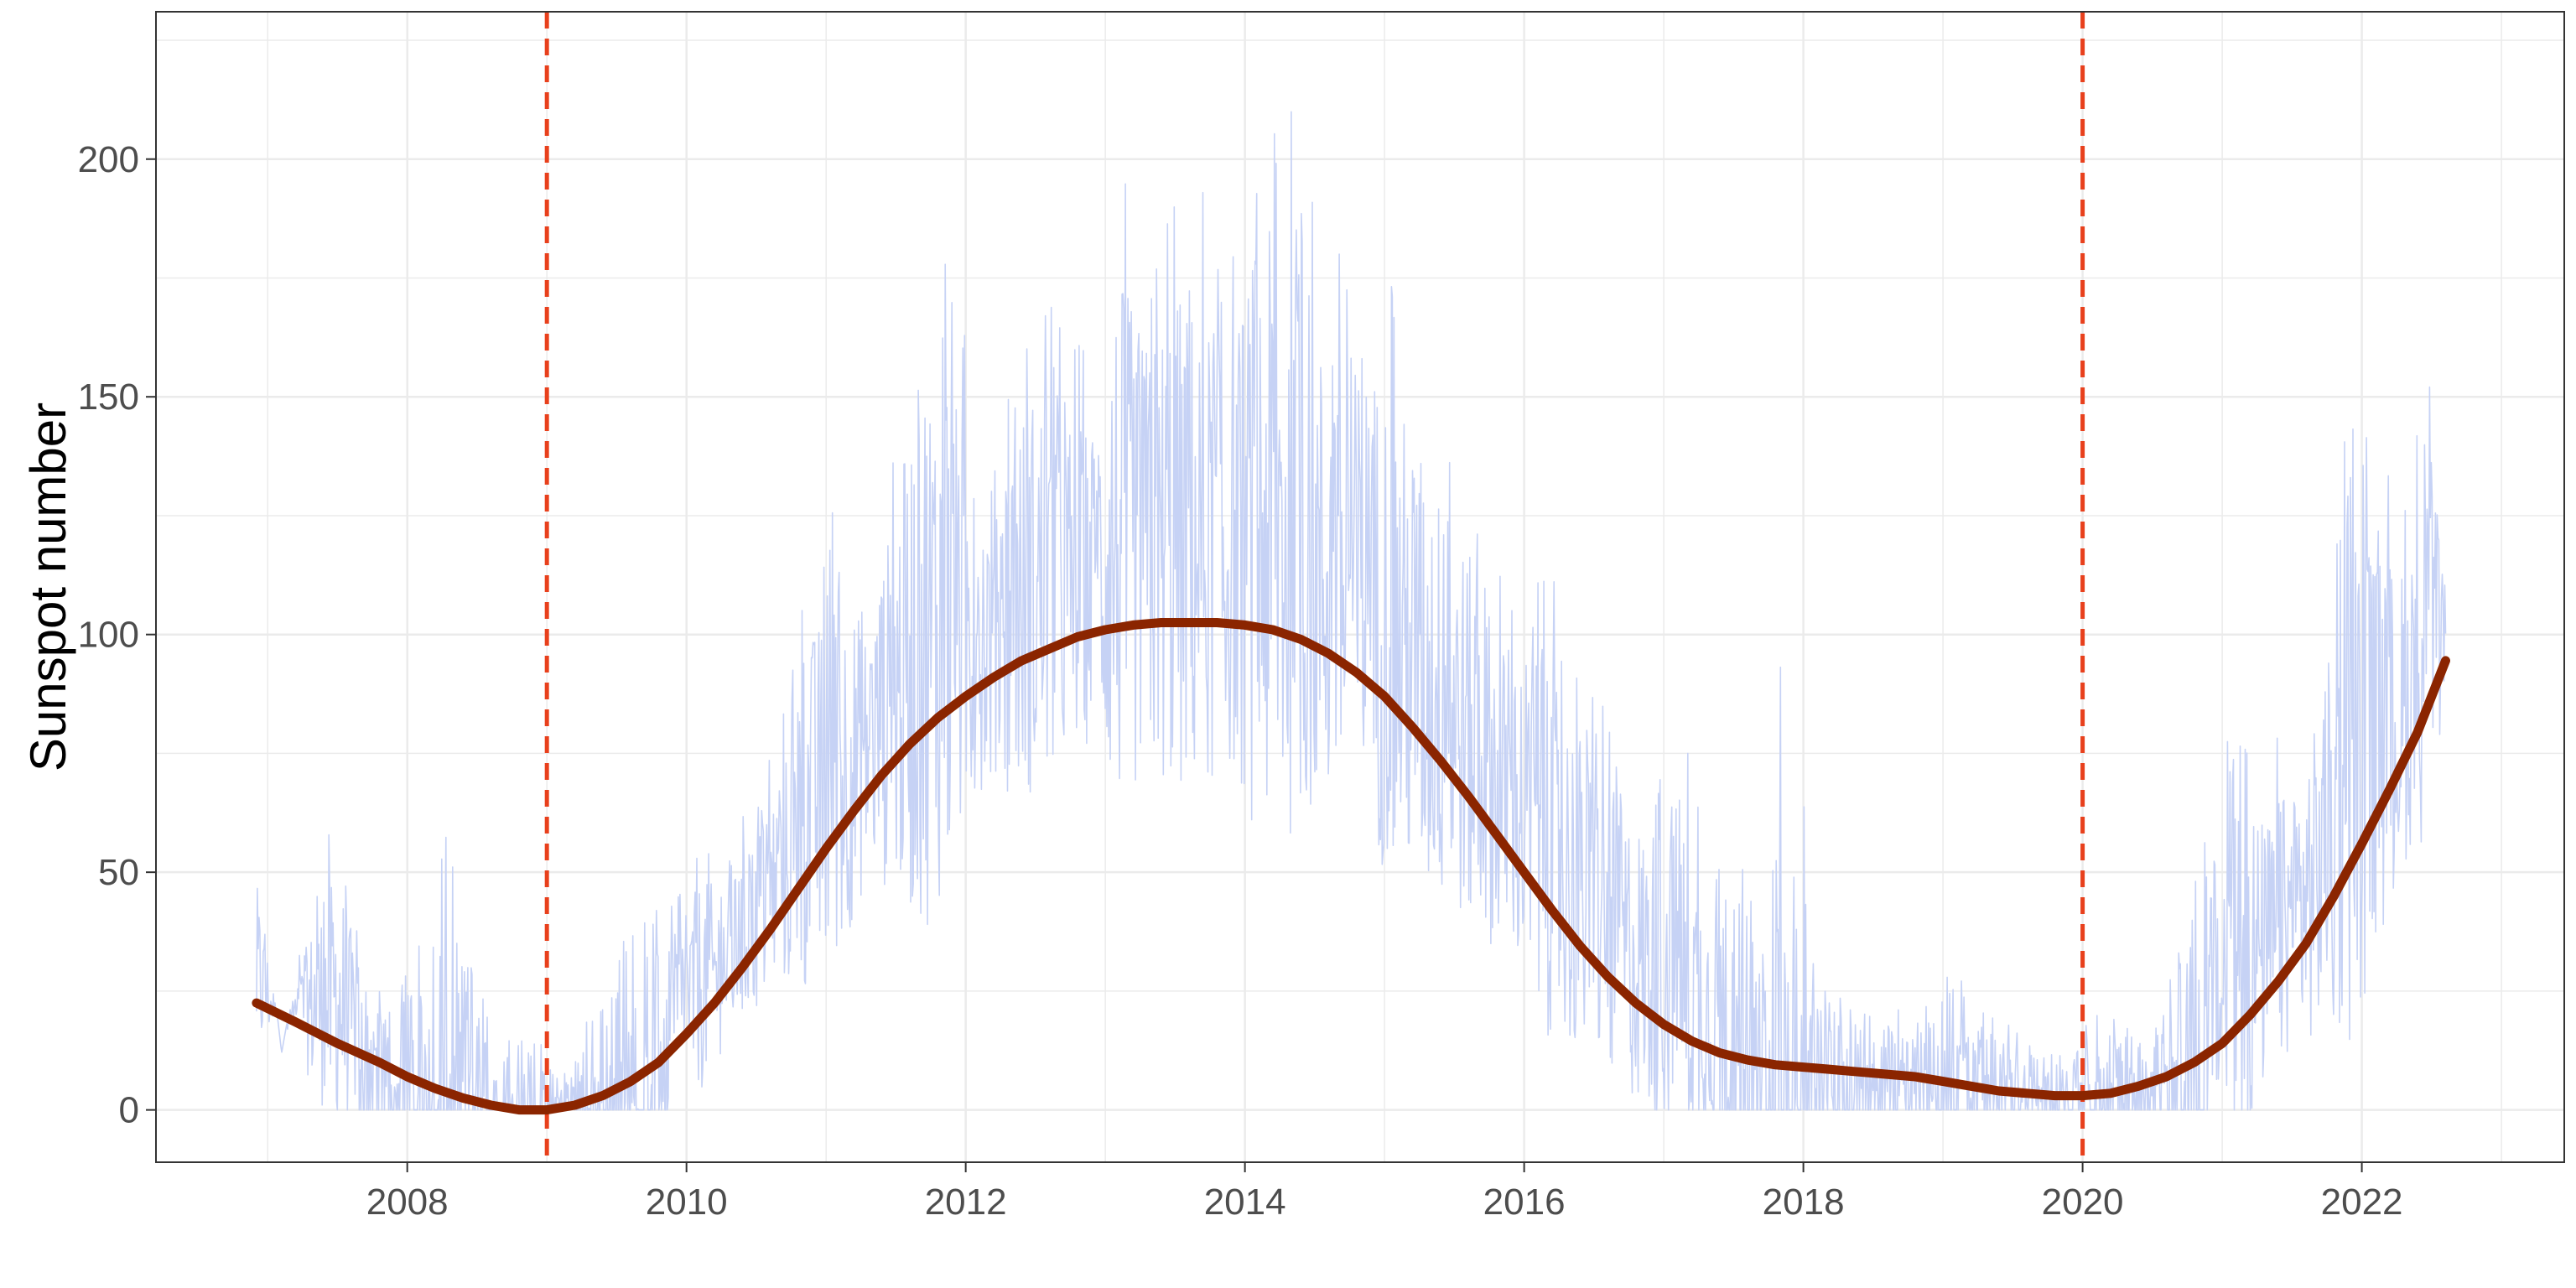 This screenshot has height=1288, width=2576. What do you see at coordinates (48, 586) in the screenshot?
I see `y-axis-title: Sunspot number` at bounding box center [48, 586].